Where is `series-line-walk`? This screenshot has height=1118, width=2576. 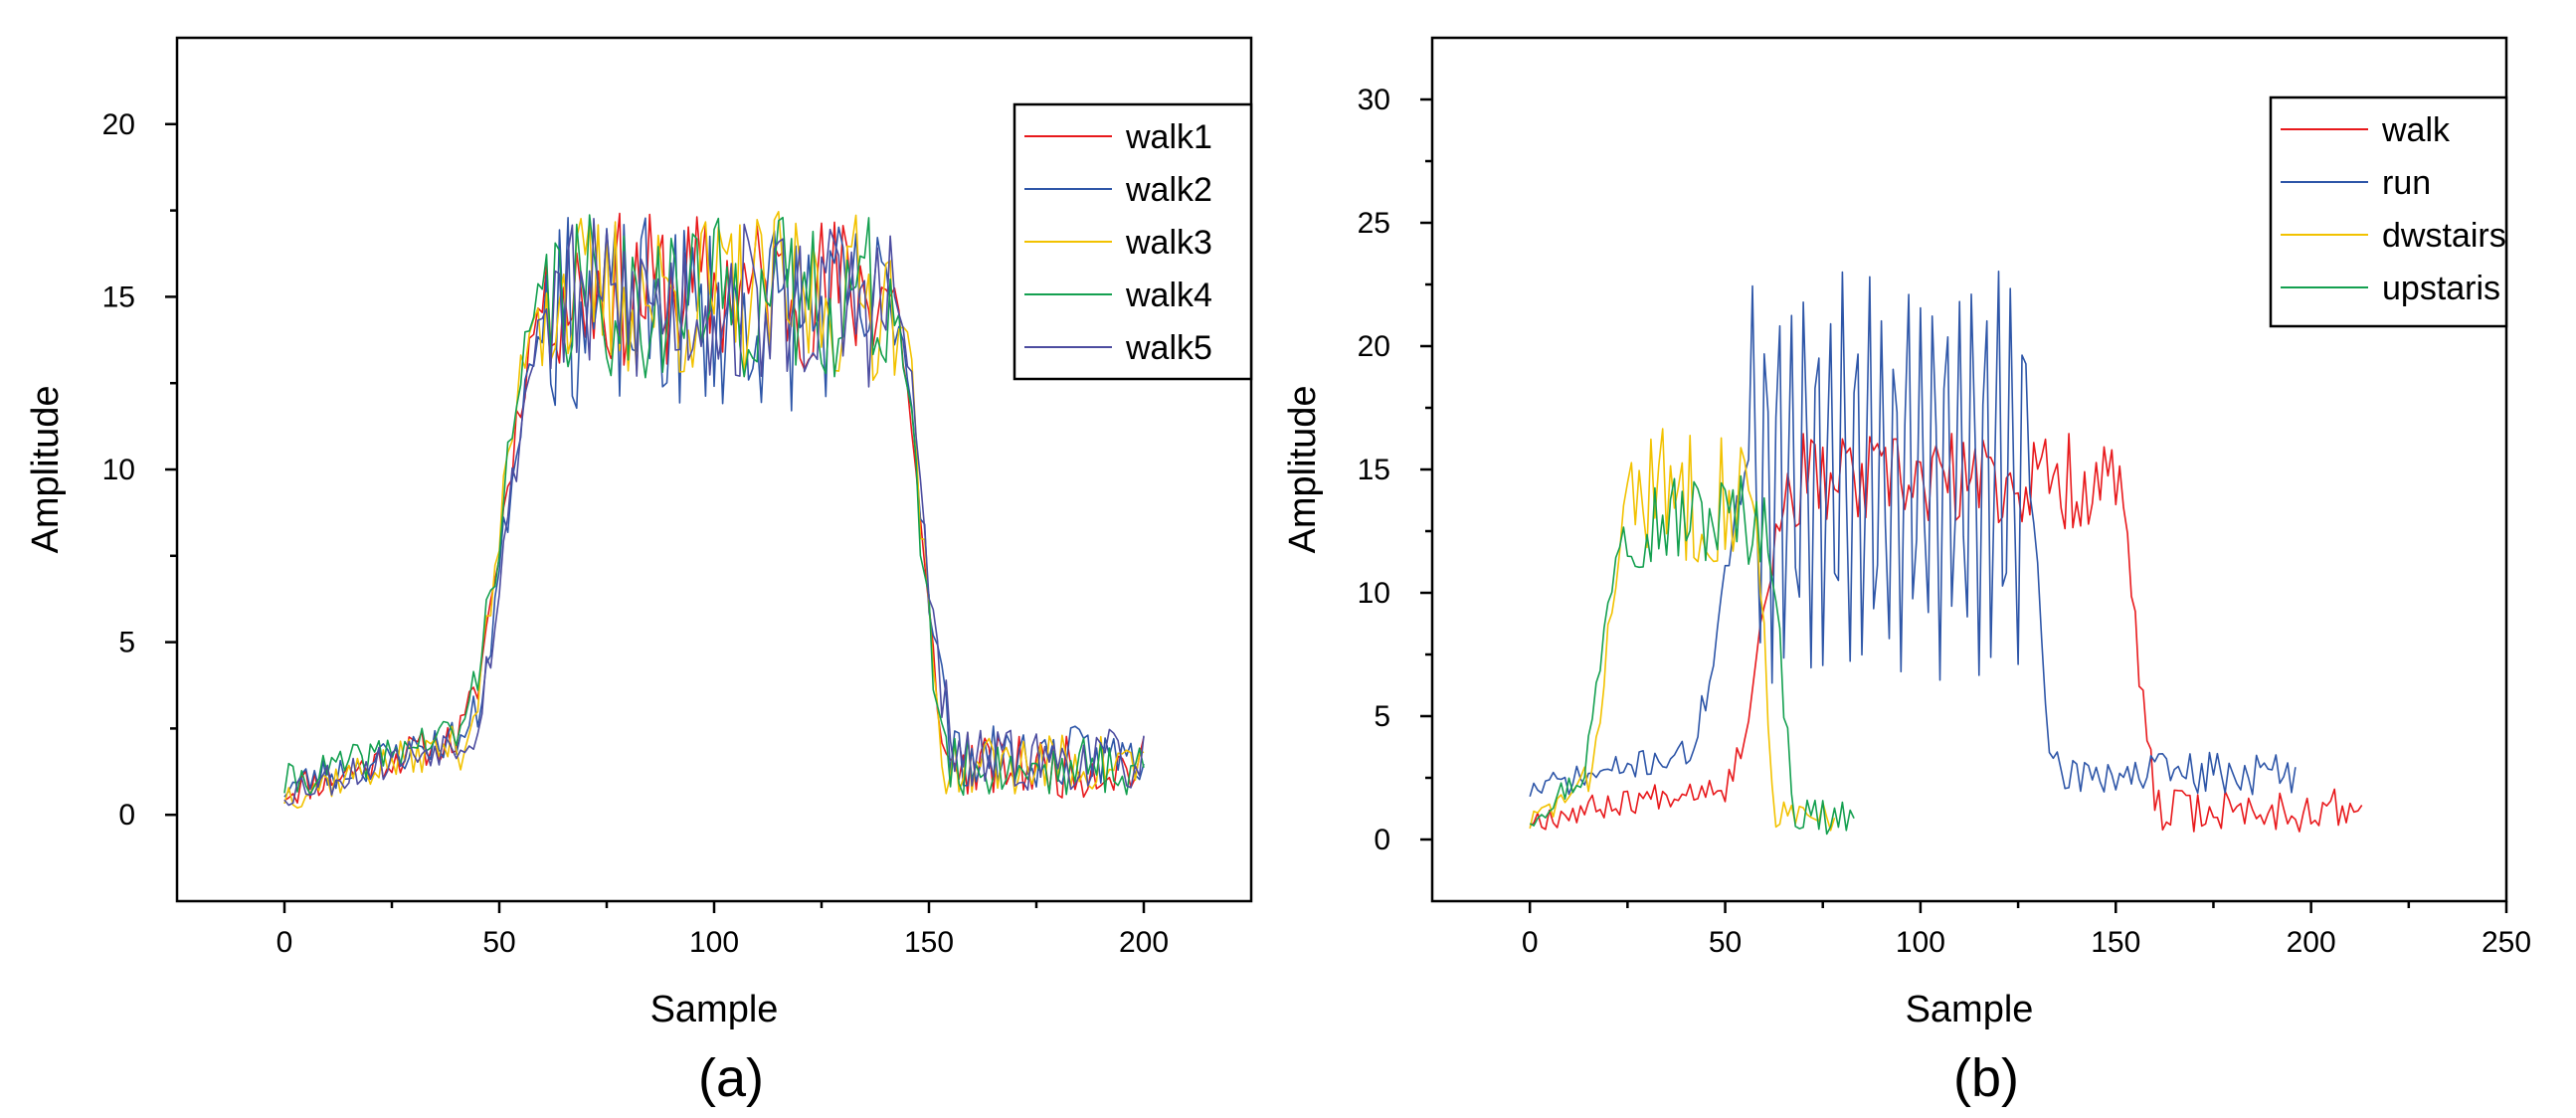 series-line-walk is located at coordinates (1946, 633).